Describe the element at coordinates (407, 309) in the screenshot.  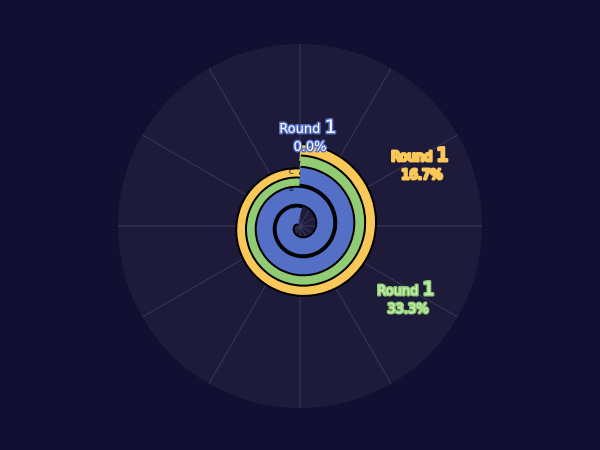
I see `series-c-percent: 33.3%` at that location.